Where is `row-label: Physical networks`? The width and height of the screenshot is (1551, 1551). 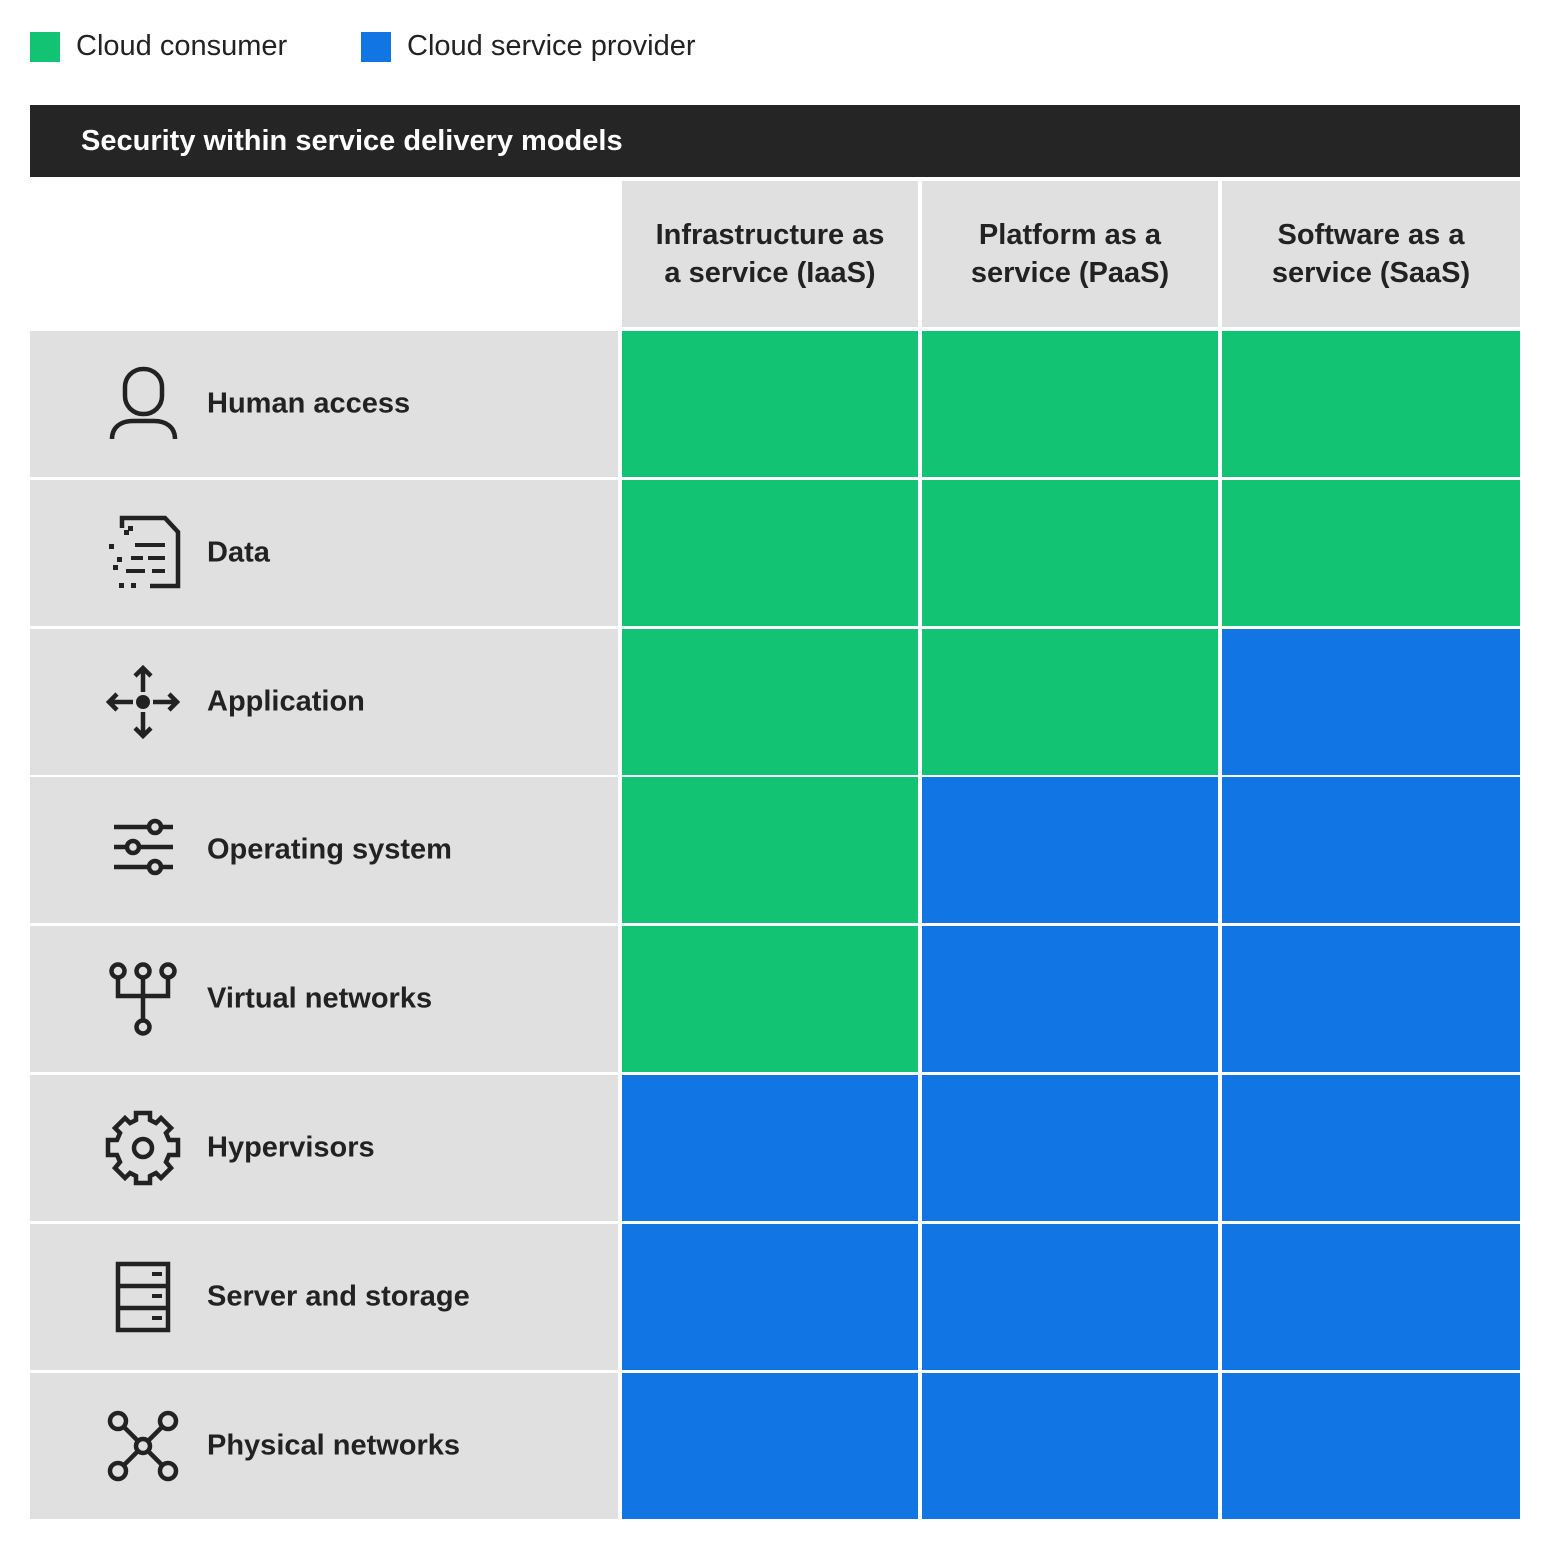
row-label: Physical networks is located at coordinates (334, 1445).